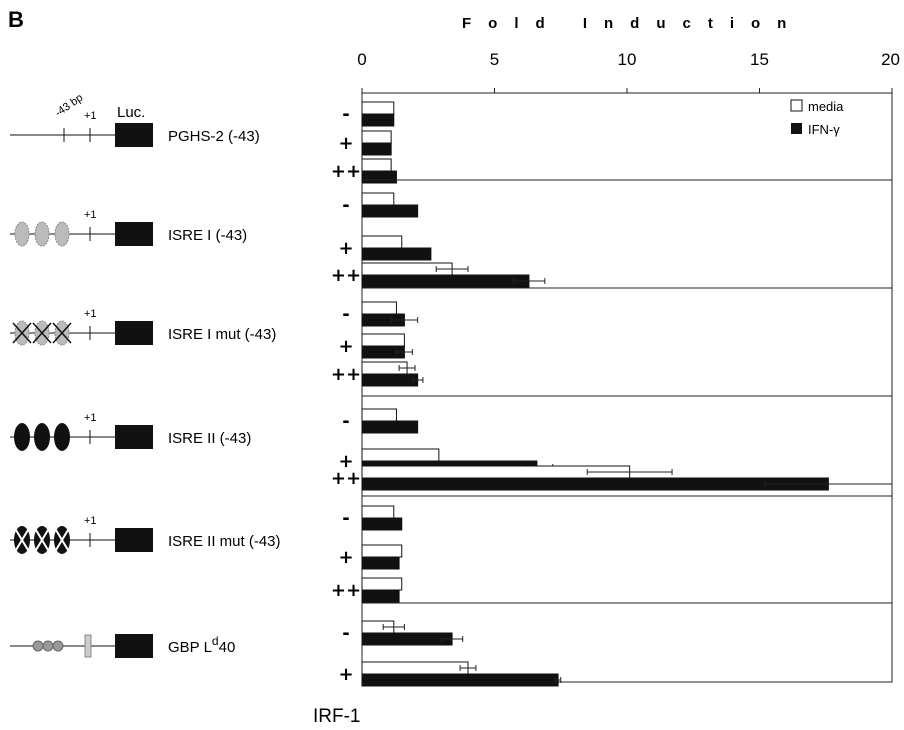  What do you see at coordinates (209, 438) in the screenshot?
I see `construct-label: ISRE II (-43)` at bounding box center [209, 438].